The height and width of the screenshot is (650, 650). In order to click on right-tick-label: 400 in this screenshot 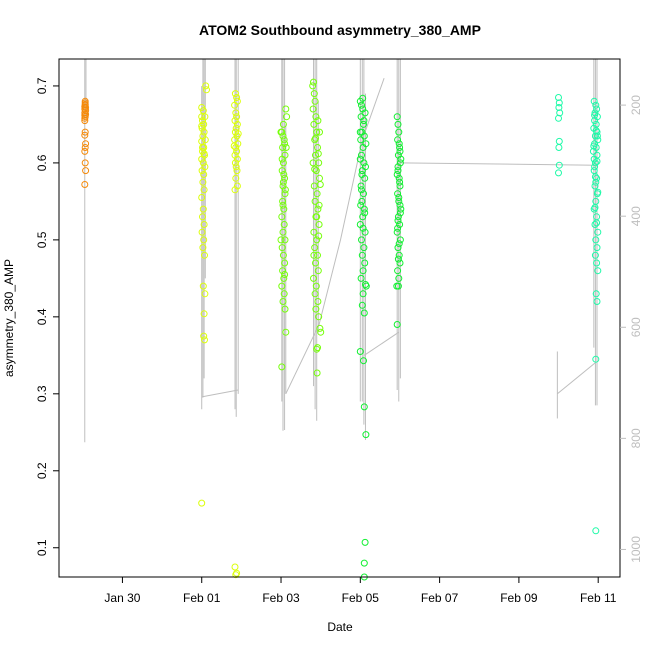, I will do `click(636, 216)`.